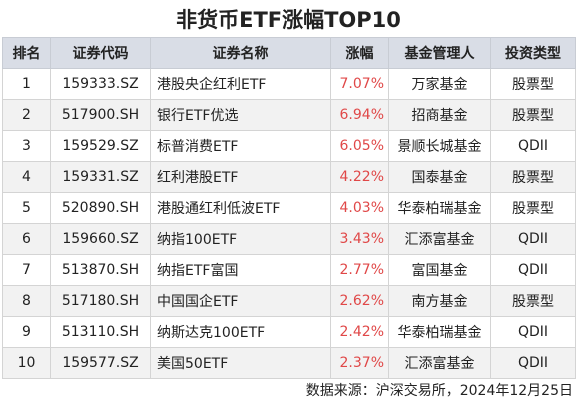 Image resolution: width=577 pixels, height=401 pixels. What do you see at coordinates (26, 363) in the screenshot?
I see `table-cell: 10` at bounding box center [26, 363].